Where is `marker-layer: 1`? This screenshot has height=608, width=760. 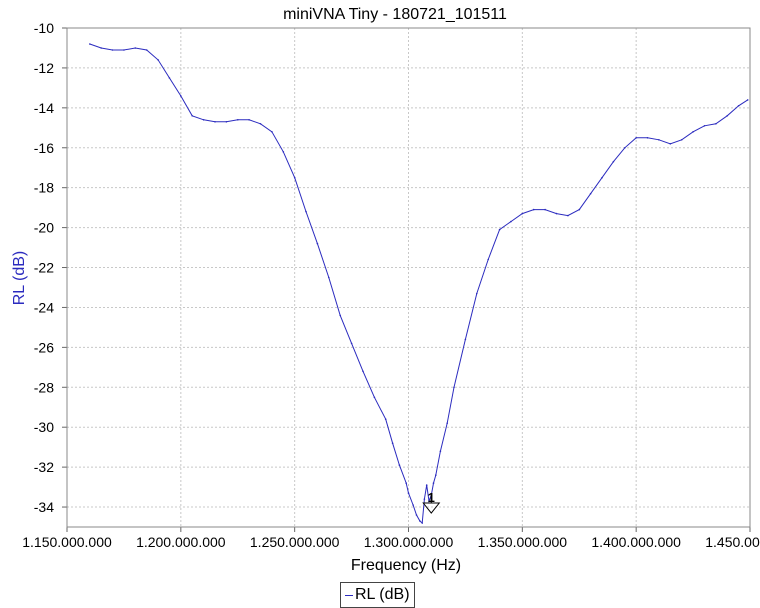
marker-layer: 1 is located at coordinates (431, 502).